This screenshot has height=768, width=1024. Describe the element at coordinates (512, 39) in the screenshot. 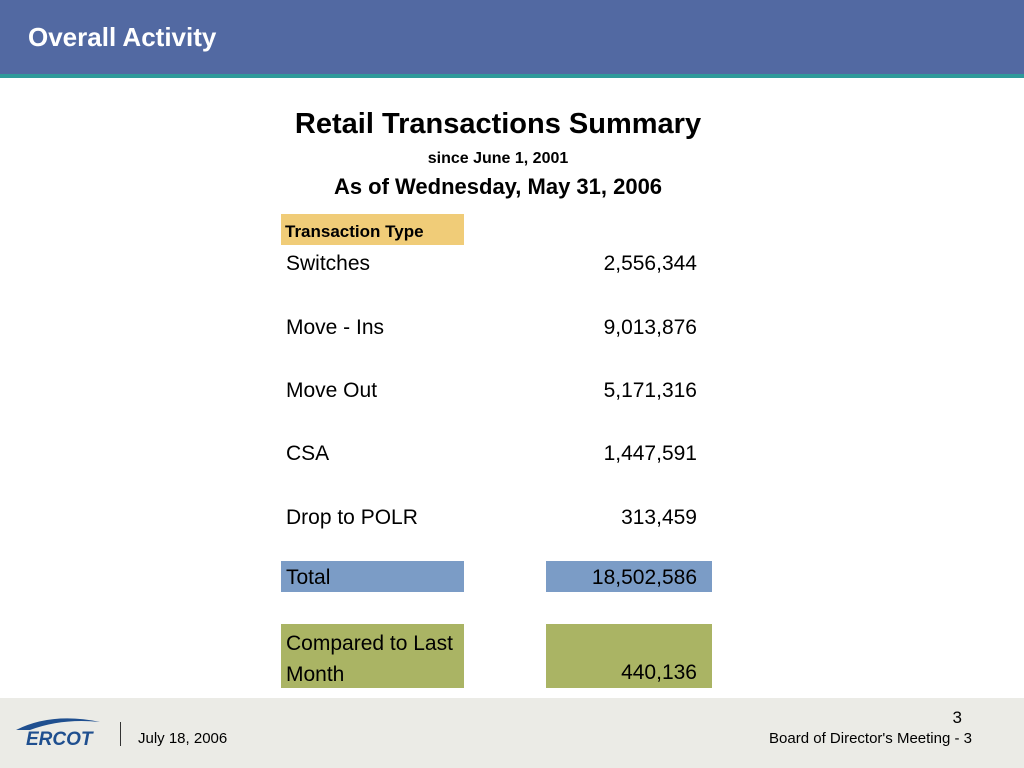

I see `header-bar: Overall Activity` at that location.